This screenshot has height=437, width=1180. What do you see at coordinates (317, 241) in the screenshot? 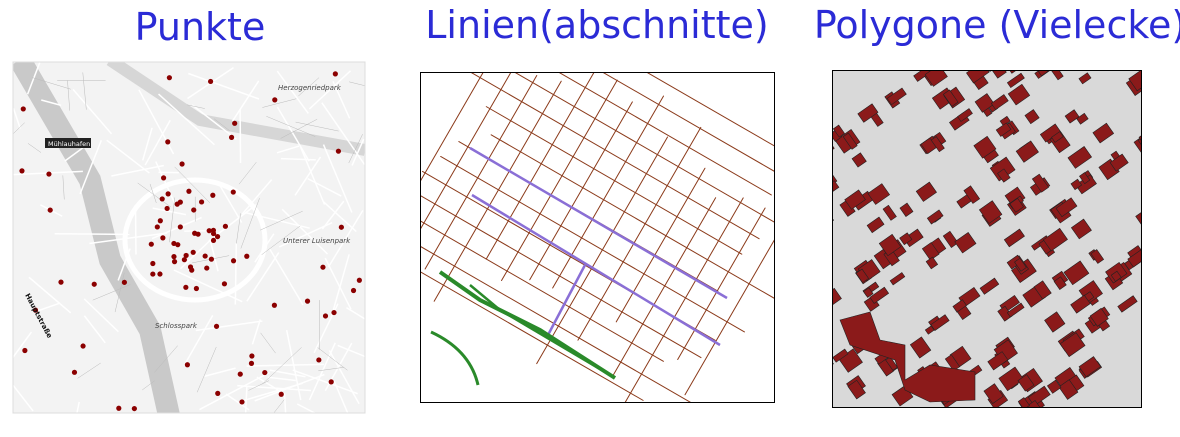
I see `map-label: Unterer Luisenpark` at bounding box center [317, 241].